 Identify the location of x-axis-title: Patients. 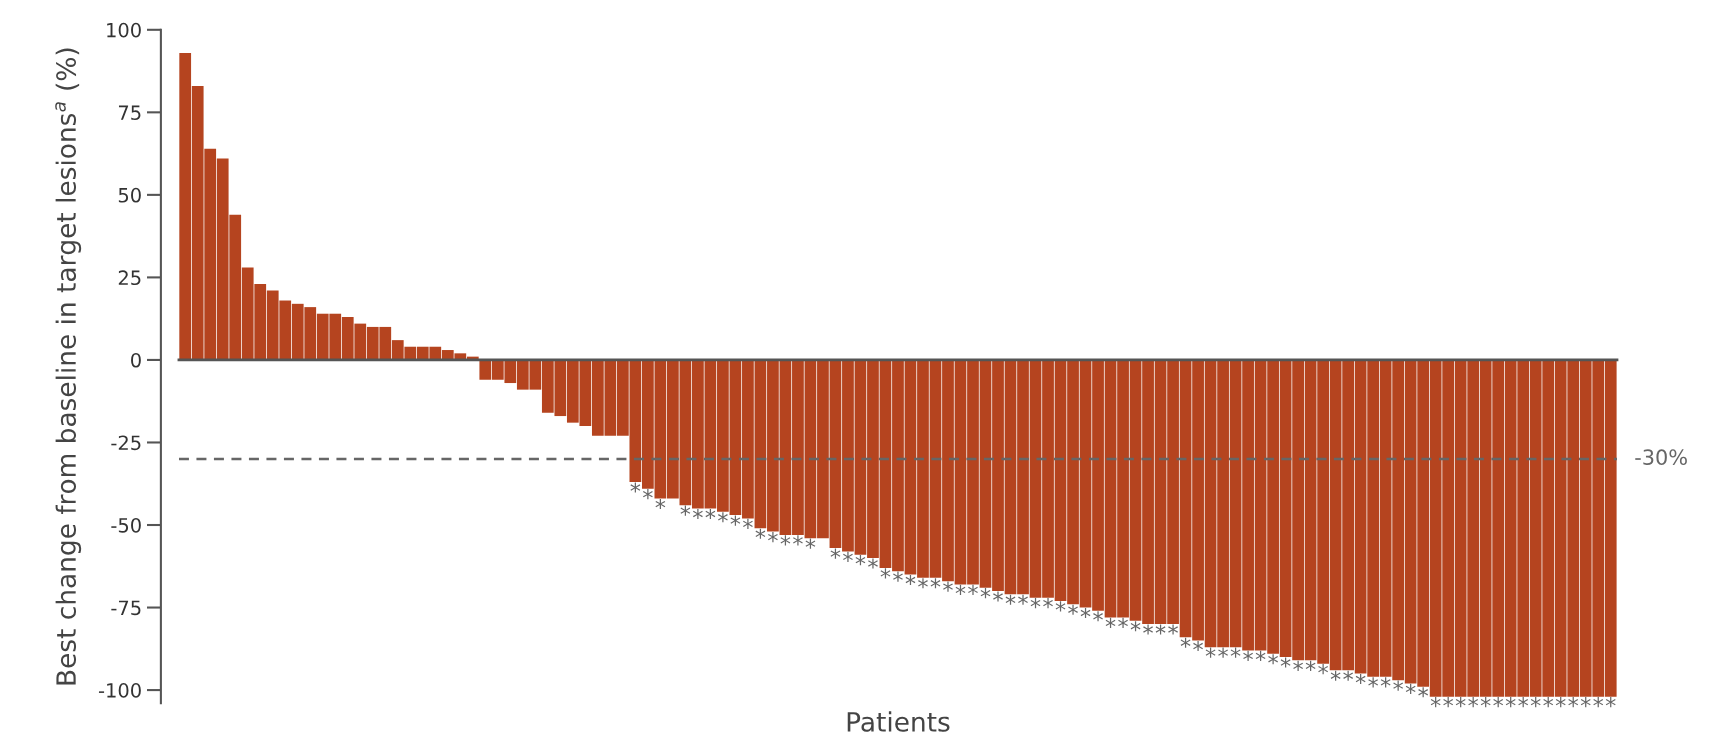
(898, 721).